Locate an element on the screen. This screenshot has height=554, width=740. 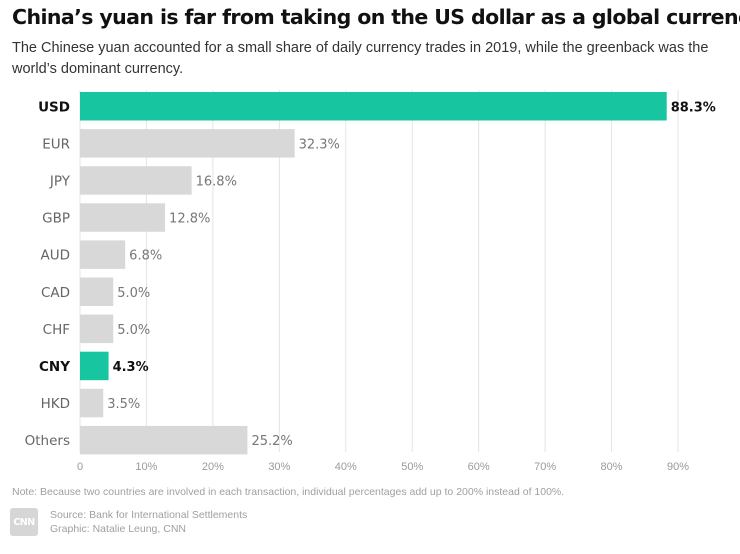
x-tick-label: 70% is located at coordinates (545, 467).